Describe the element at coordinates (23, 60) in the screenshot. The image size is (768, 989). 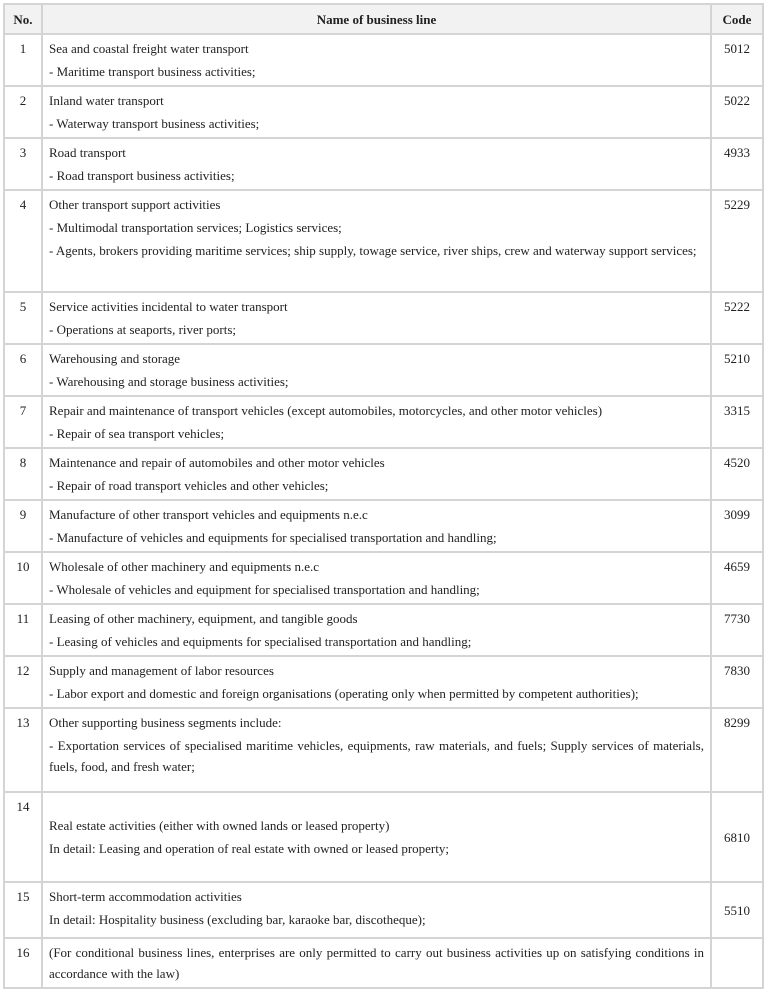
I see `row-number: 1` at that location.